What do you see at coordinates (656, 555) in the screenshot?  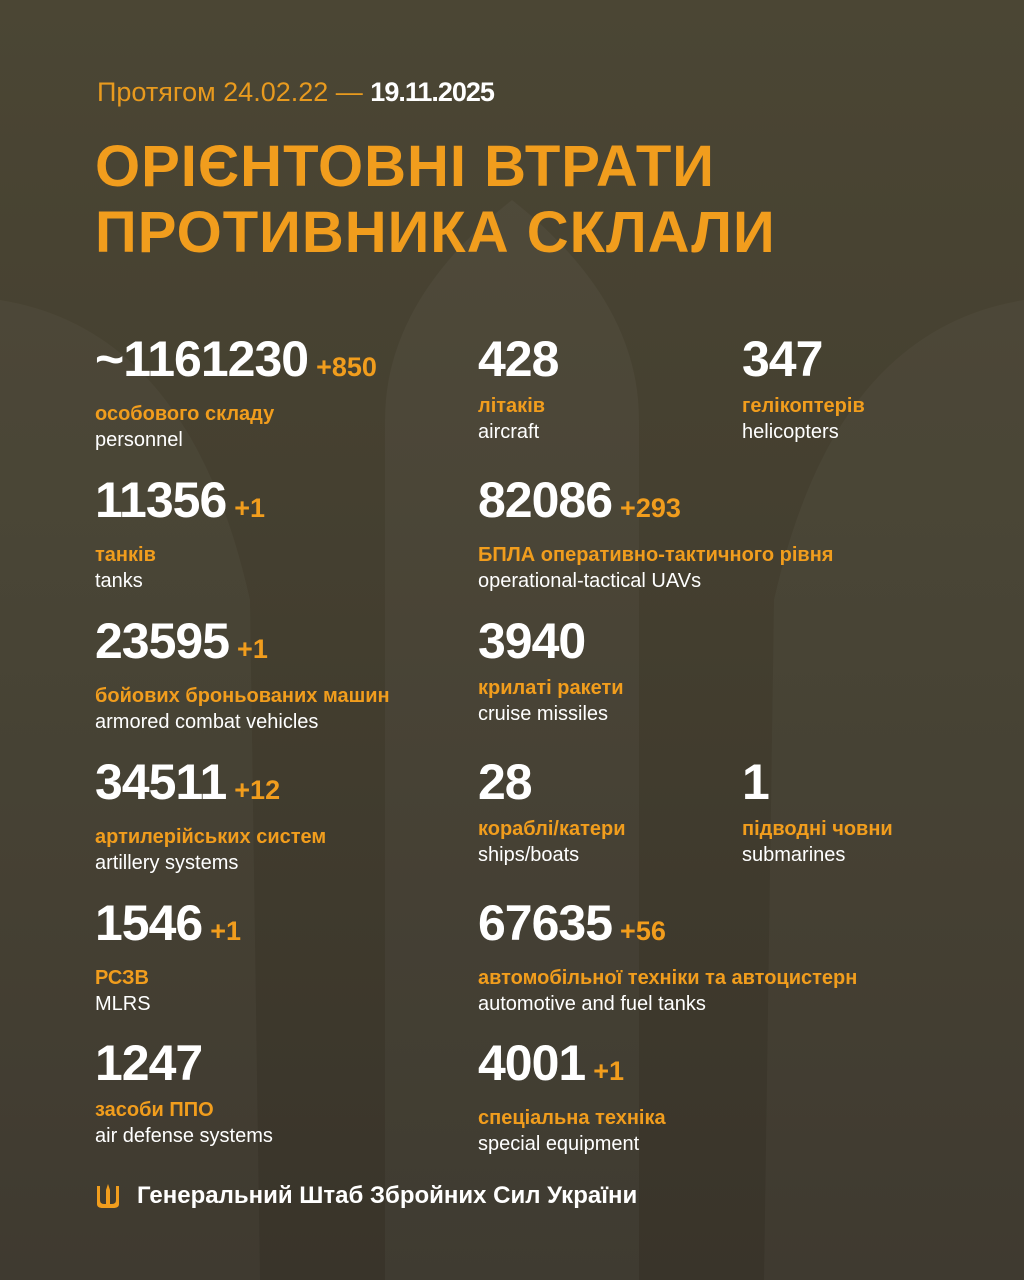 I see `stat-label-ua: БПЛА оперативно-тактичного рівня` at bounding box center [656, 555].